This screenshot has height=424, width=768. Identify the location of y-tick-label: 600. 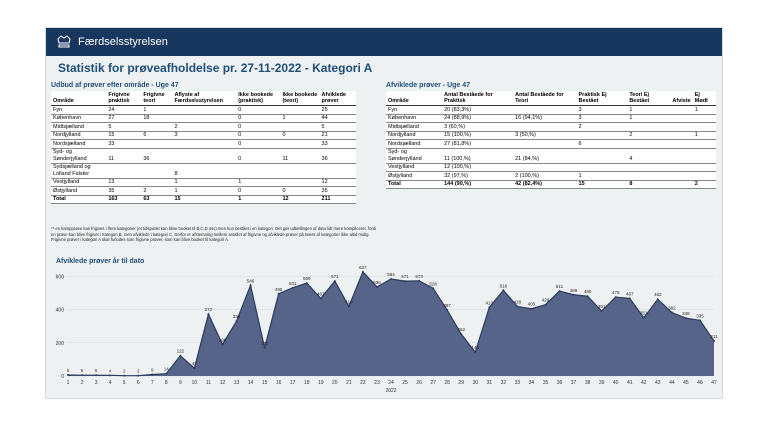
(60, 277).